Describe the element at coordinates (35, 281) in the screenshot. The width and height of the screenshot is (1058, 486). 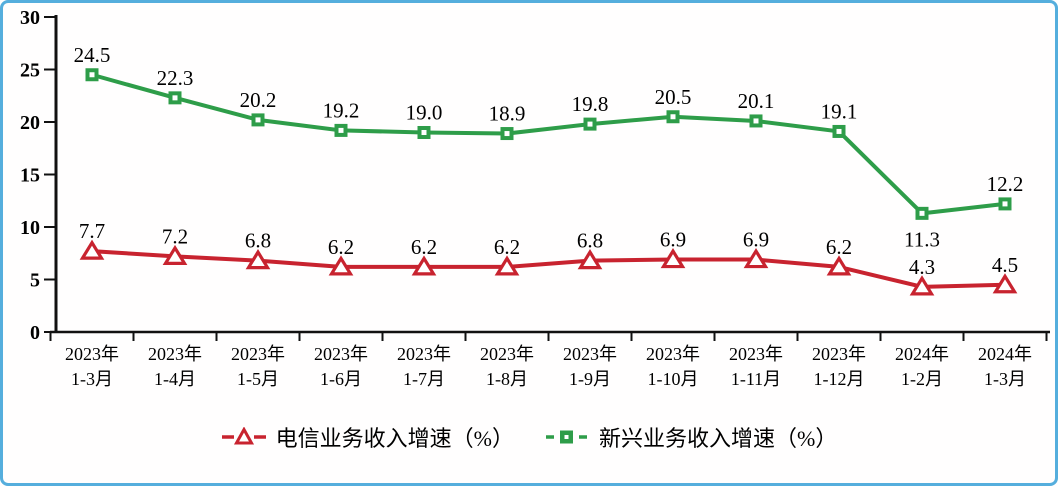
I see `y-tick-label: 5` at that location.